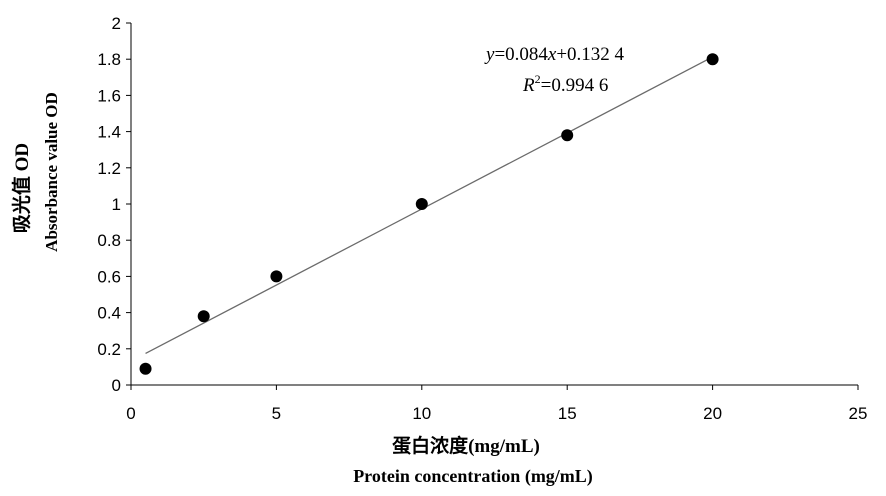  What do you see at coordinates (521, 54) in the screenshot?
I see `equation-slope: =0.084` at bounding box center [521, 54].